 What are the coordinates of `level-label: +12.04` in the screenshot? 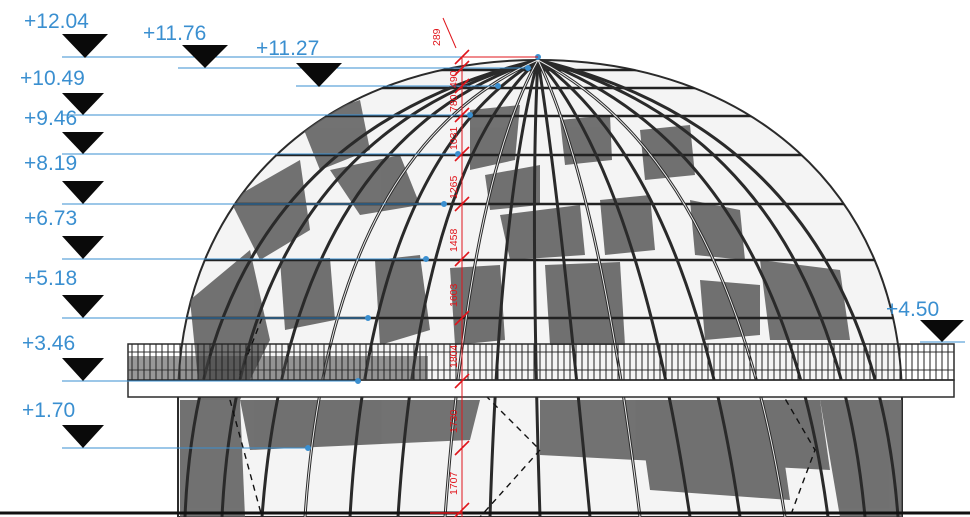 It's located at (56, 21).